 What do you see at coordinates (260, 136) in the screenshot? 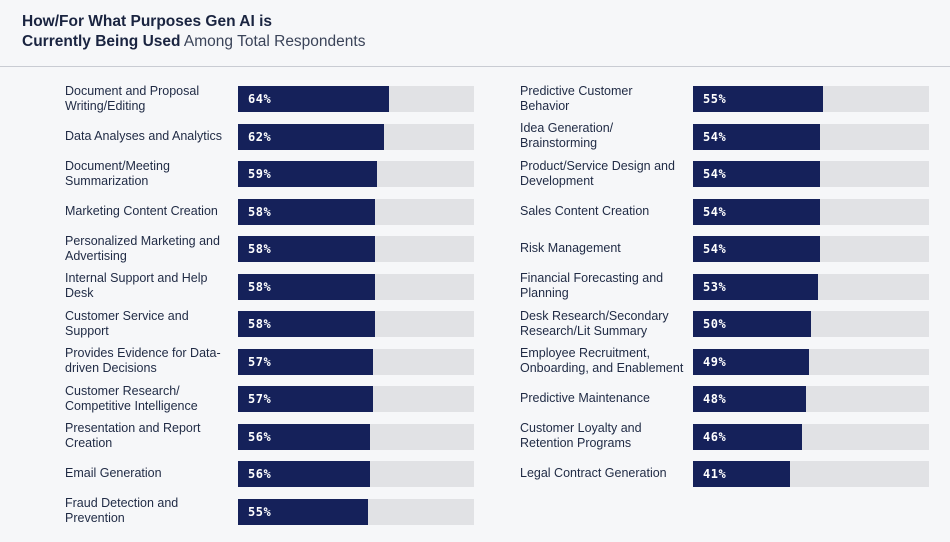
I see `data-label: 62%` at bounding box center [260, 136].